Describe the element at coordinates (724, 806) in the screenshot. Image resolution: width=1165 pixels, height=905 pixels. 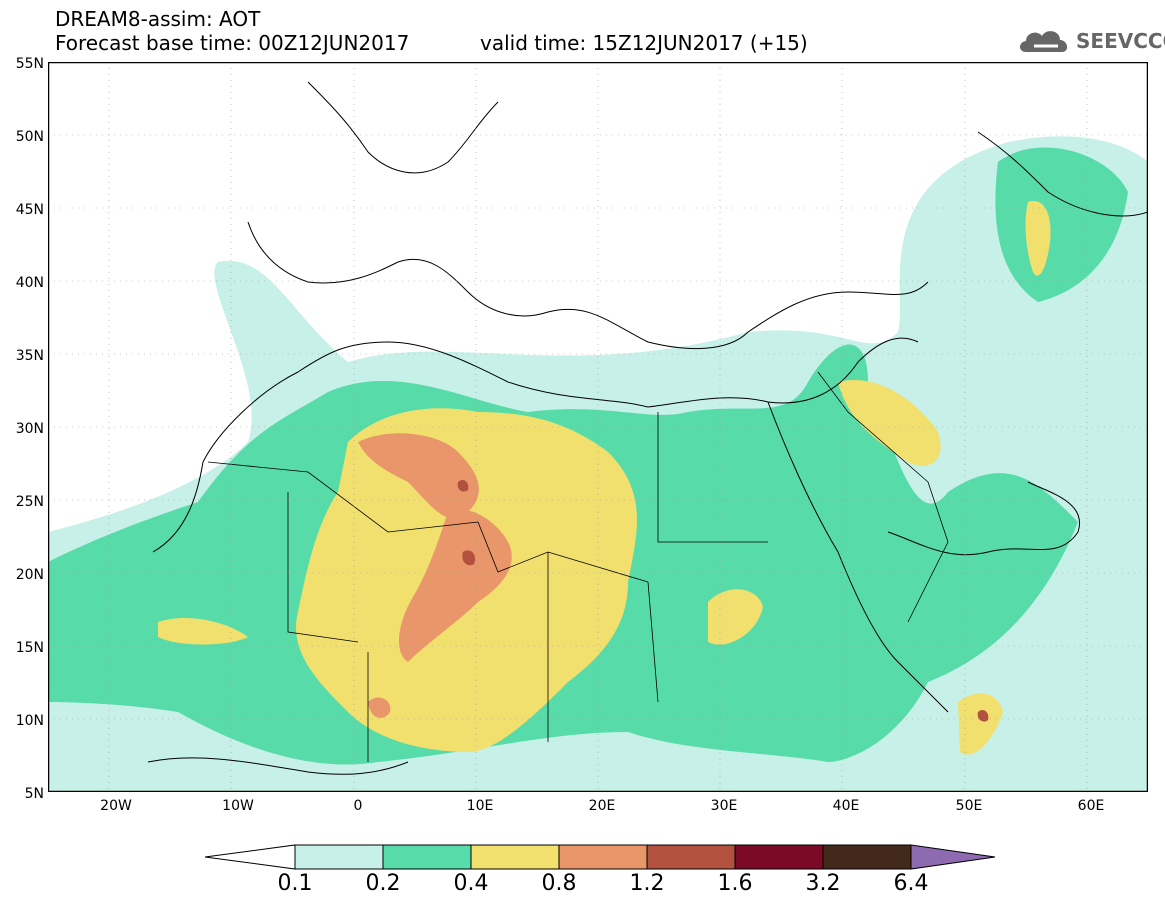
I see `lon-label: 30E` at that location.